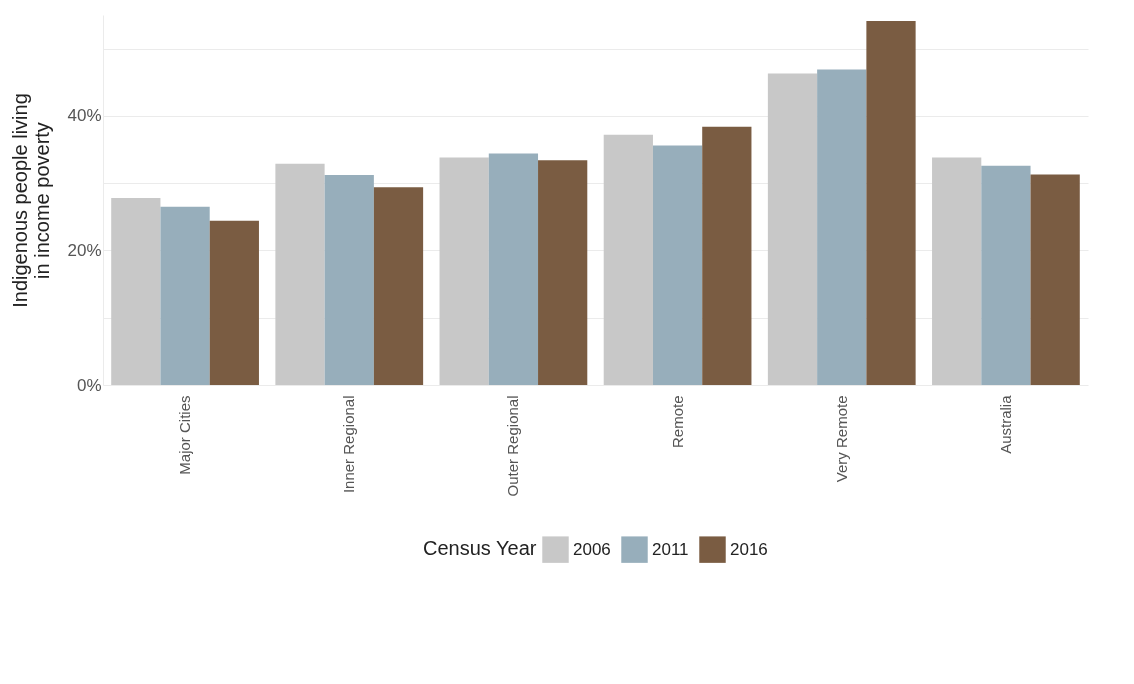 The width and height of the screenshot is (1134, 684). What do you see at coordinates (749, 549) in the screenshot?
I see `legend-label: 2016` at bounding box center [749, 549].